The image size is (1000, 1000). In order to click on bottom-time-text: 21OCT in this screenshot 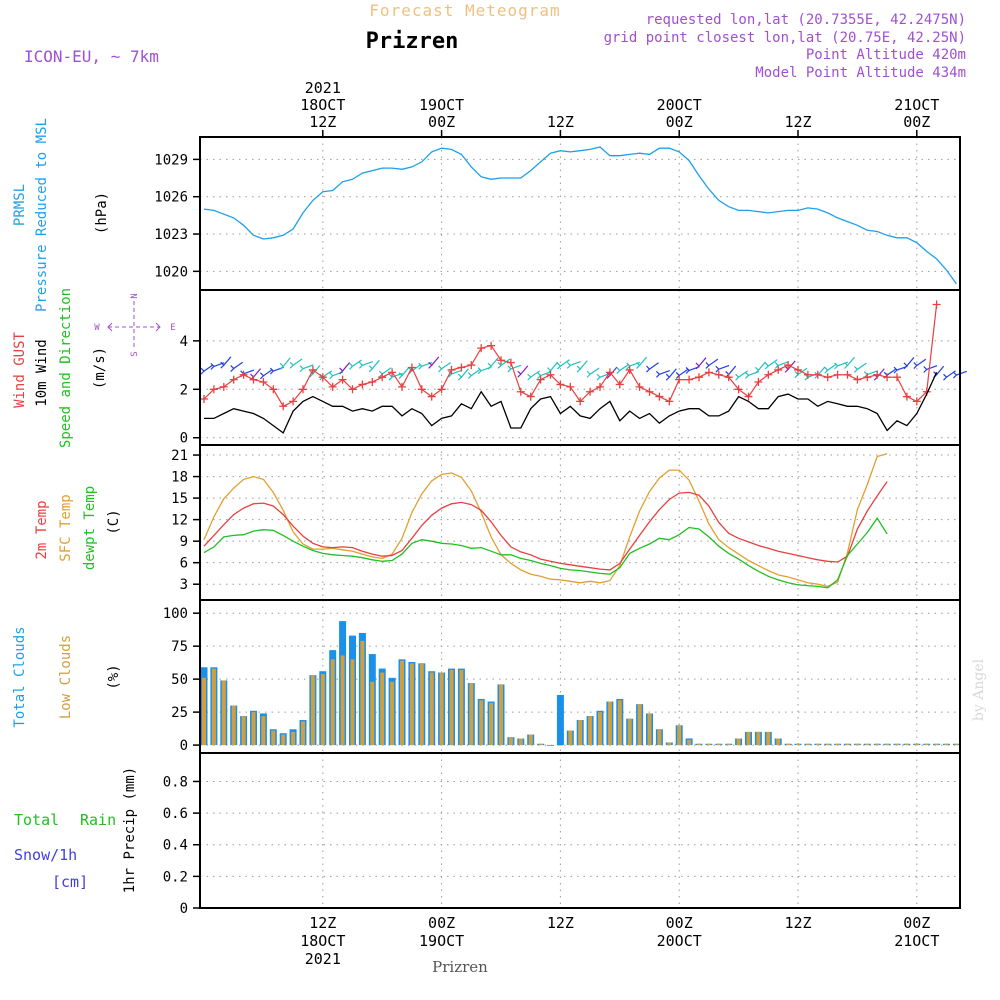, I will do `click(916, 941)`.